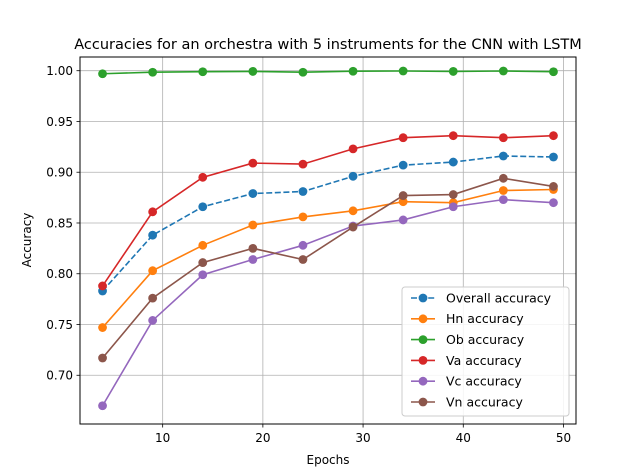 Image resolution: width=640 pixels, height=476 pixels. I want to click on x-tick-label: 30, so click(362, 438).